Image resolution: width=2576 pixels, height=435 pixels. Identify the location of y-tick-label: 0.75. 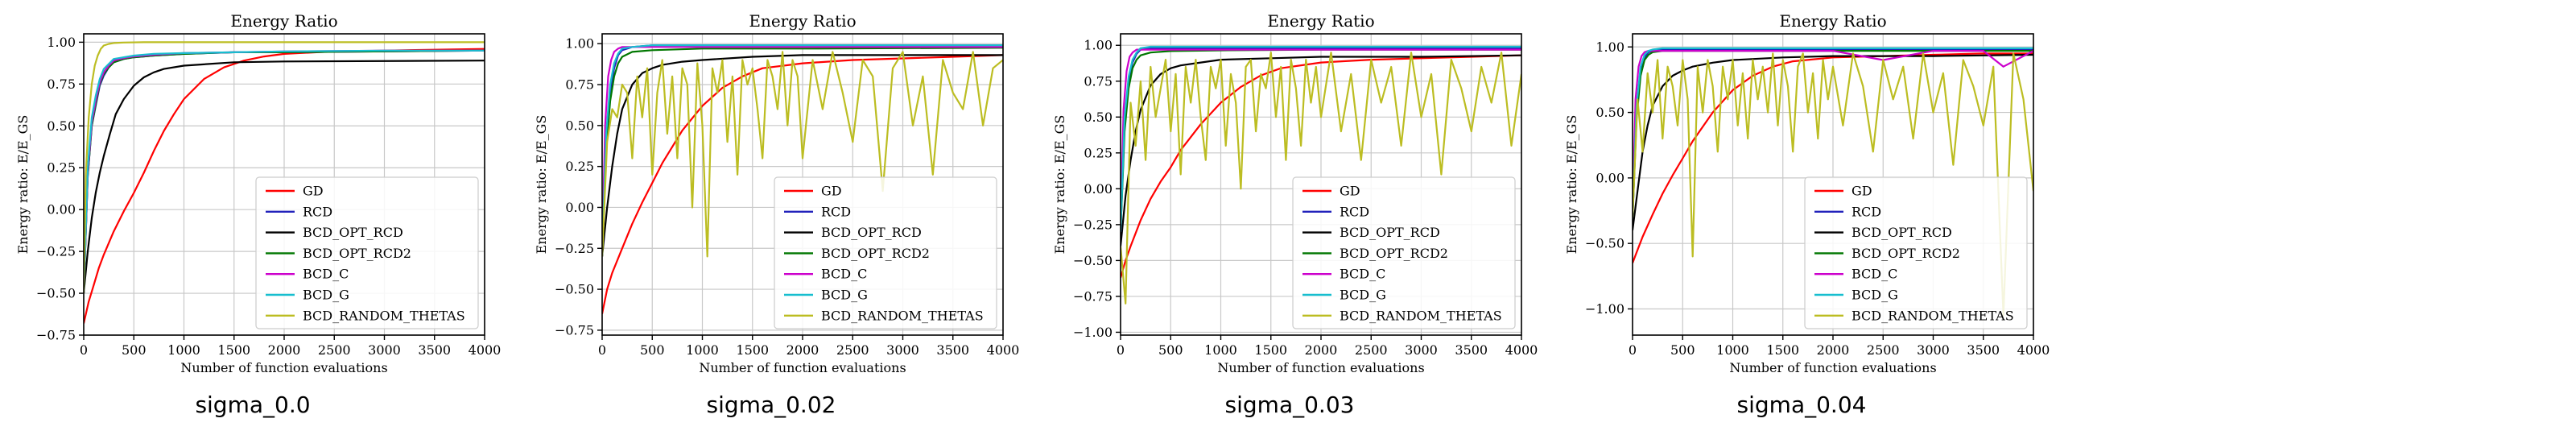
(61, 84).